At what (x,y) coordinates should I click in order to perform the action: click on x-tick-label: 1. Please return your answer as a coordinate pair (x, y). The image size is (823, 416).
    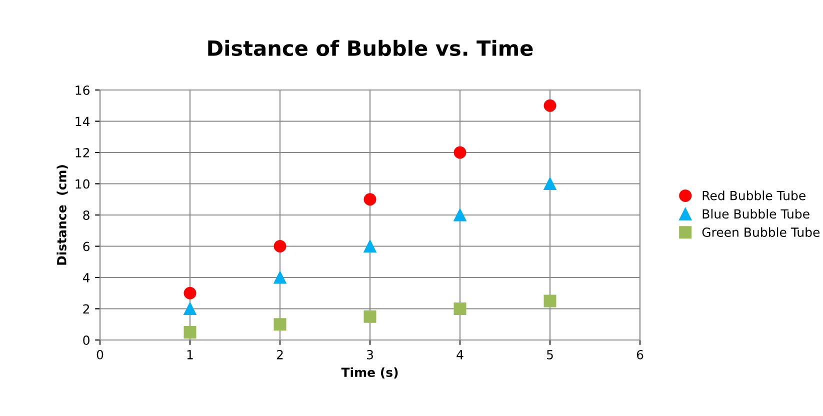
    Looking at the image, I should click on (190, 355).